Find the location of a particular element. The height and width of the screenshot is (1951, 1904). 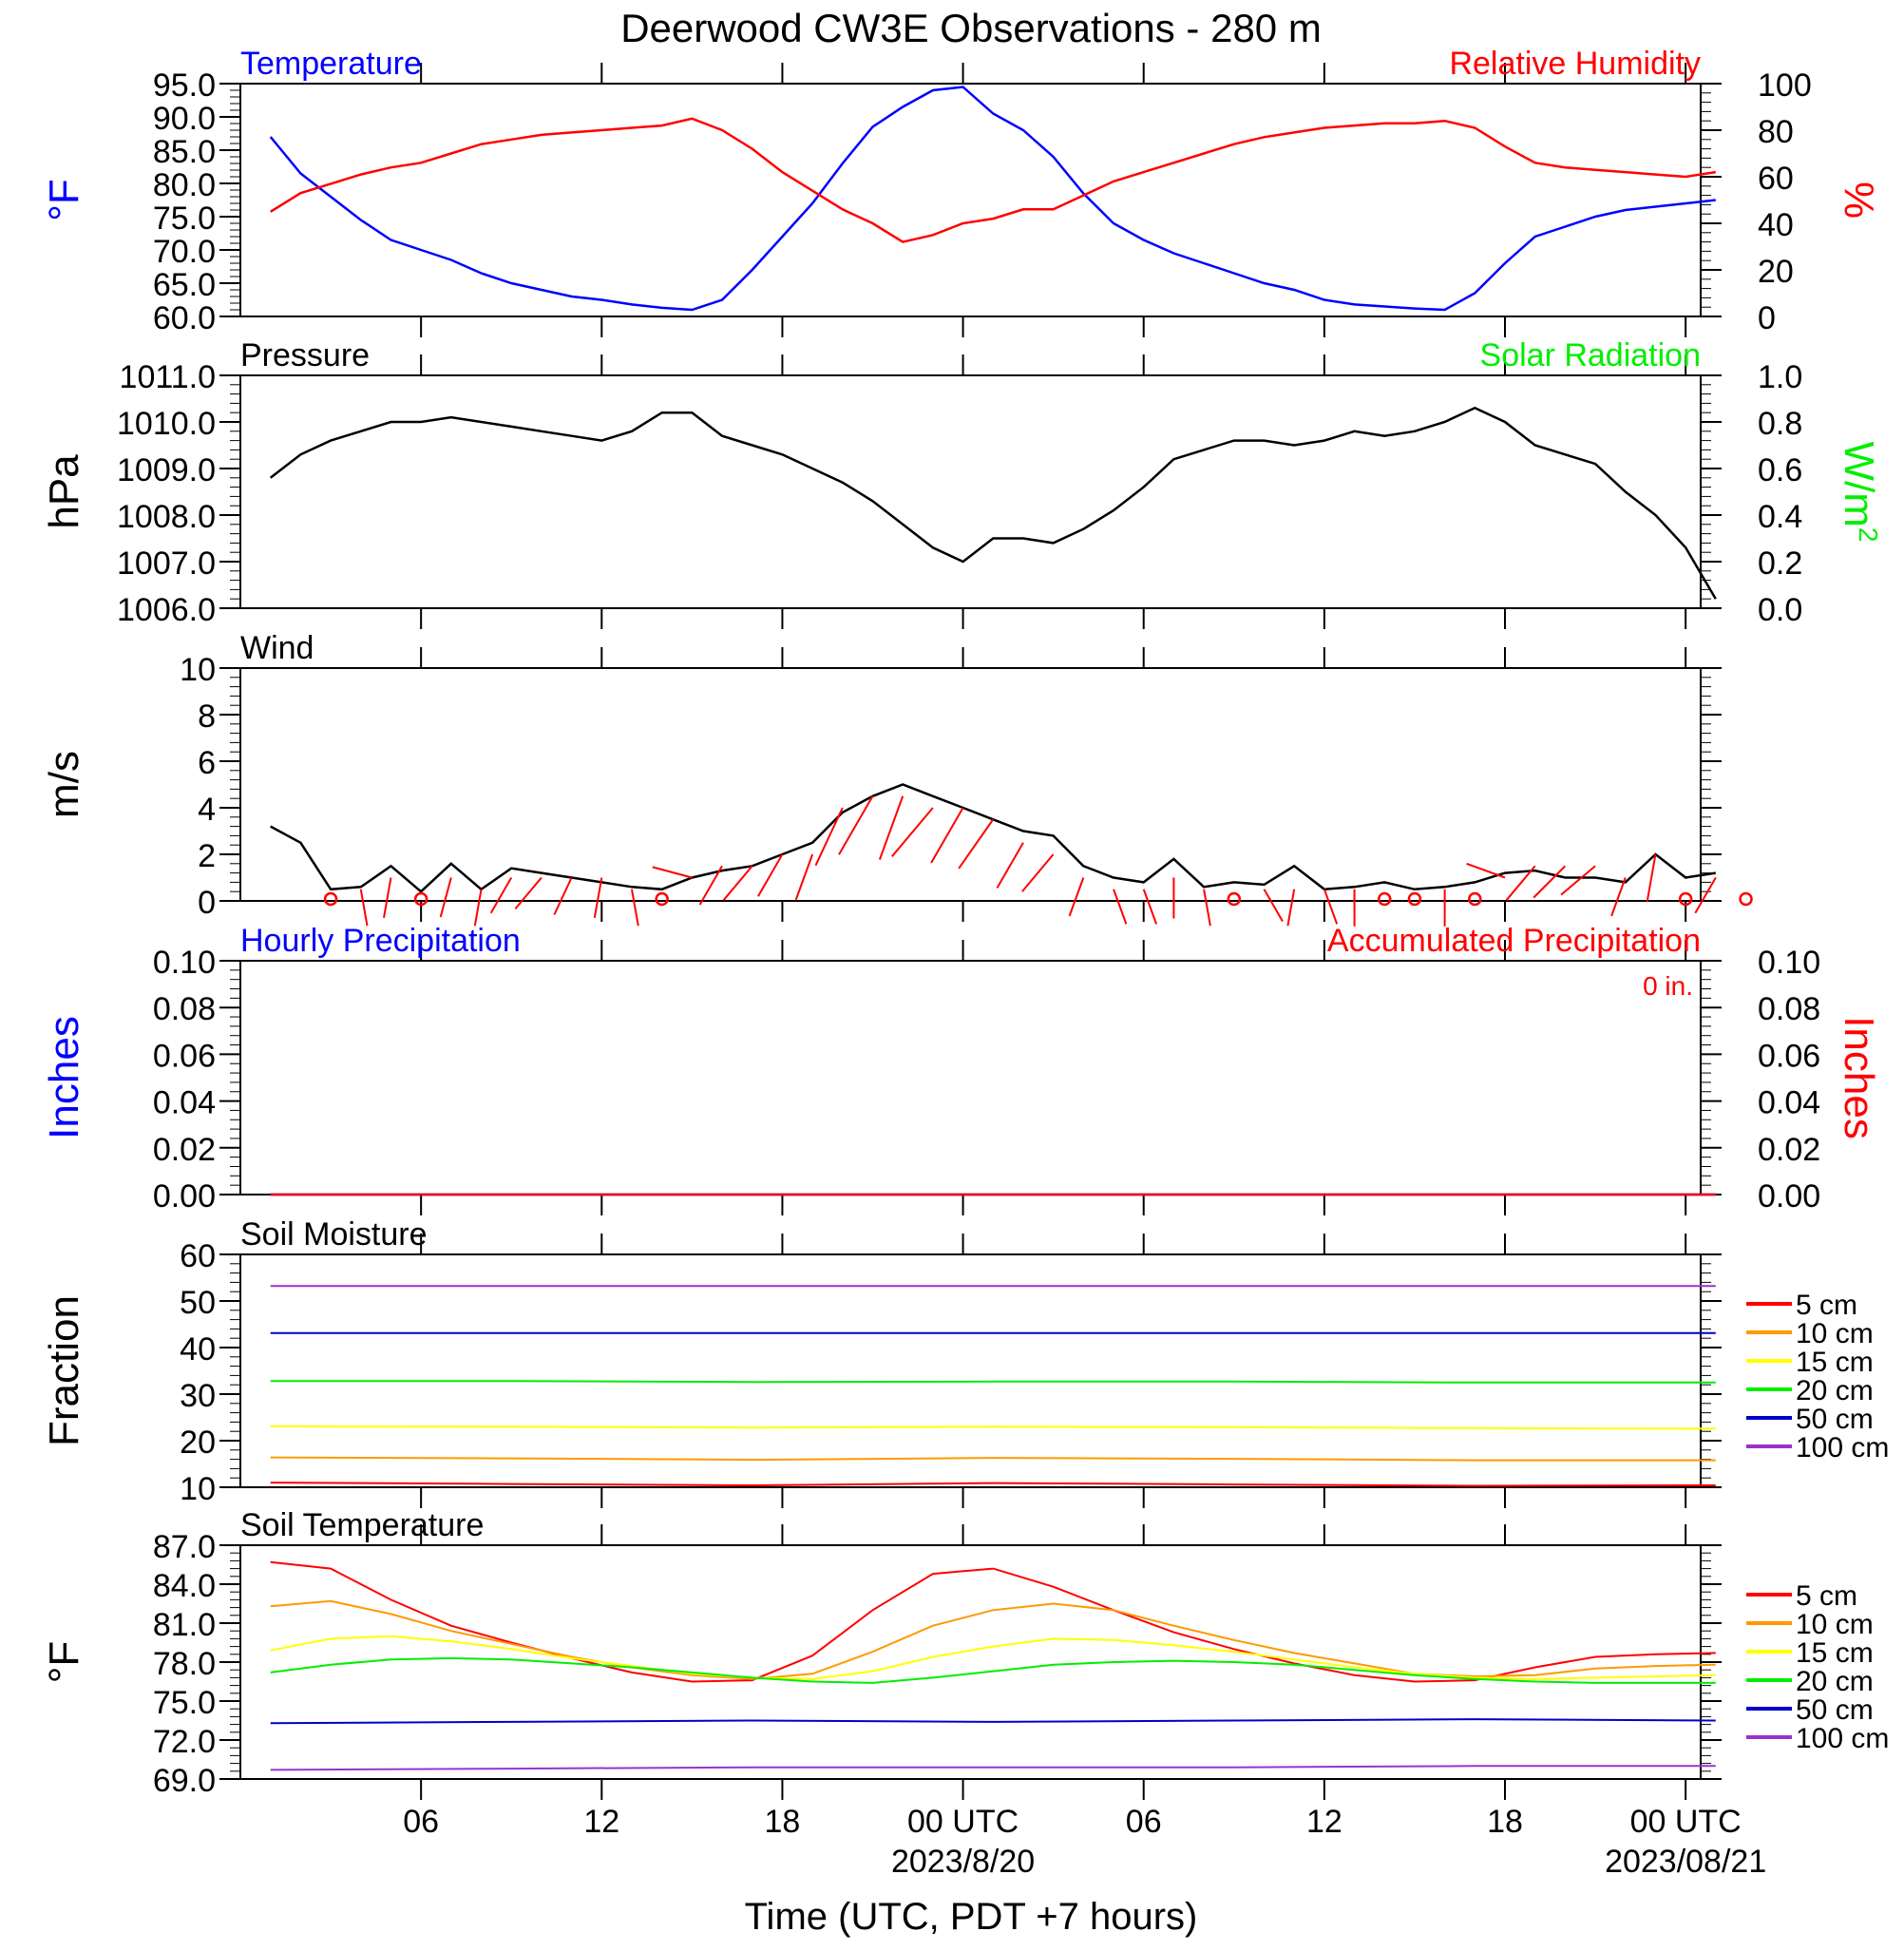

y-tick-label-right: 0.10 is located at coordinates (1789, 963).